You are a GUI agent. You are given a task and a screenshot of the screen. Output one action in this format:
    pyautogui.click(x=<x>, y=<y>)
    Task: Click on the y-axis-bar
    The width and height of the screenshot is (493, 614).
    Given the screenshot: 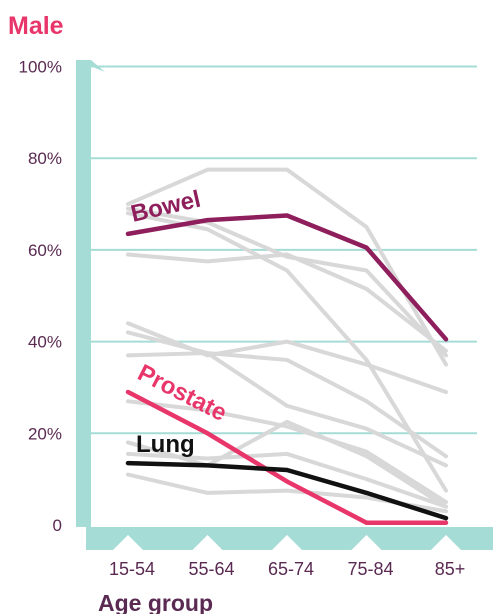 What is the action you would take?
    pyautogui.click(x=83, y=293)
    